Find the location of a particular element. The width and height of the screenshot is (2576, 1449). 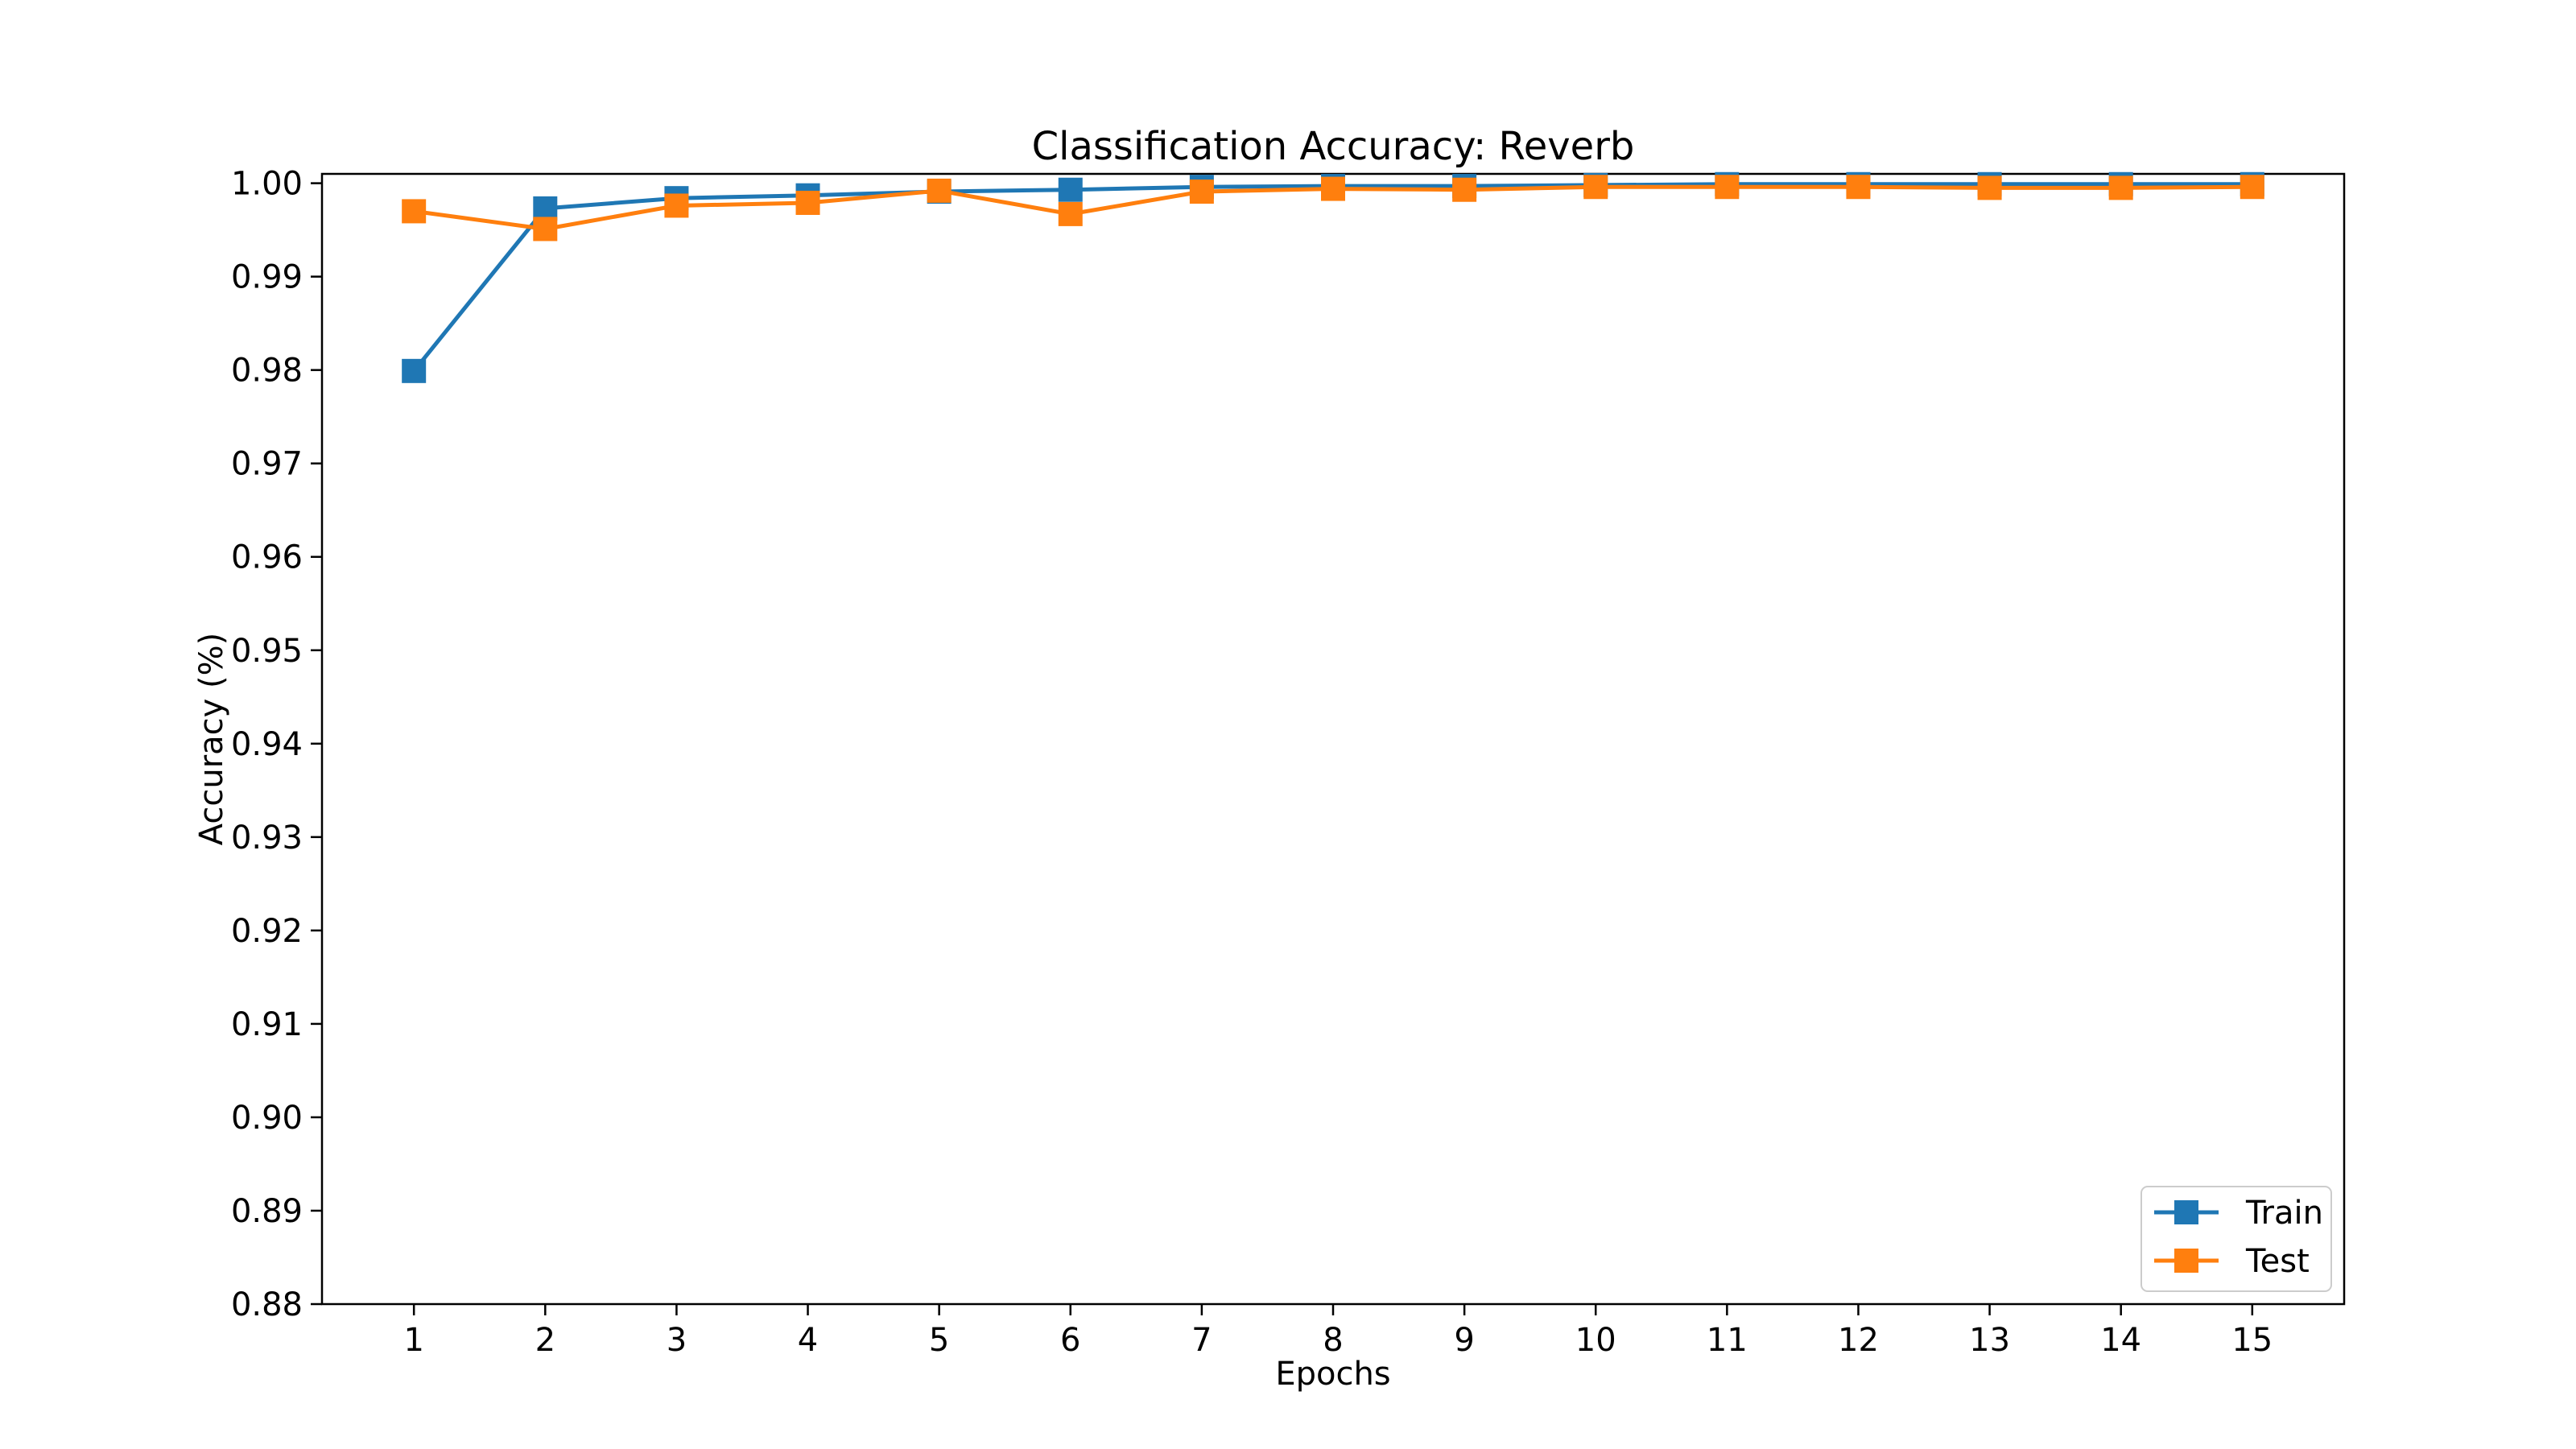

x-tick-label: 6 is located at coordinates (1070, 1340).